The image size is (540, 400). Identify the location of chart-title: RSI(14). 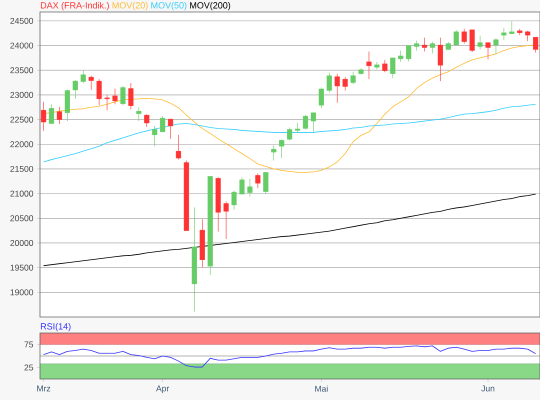
(55, 327).